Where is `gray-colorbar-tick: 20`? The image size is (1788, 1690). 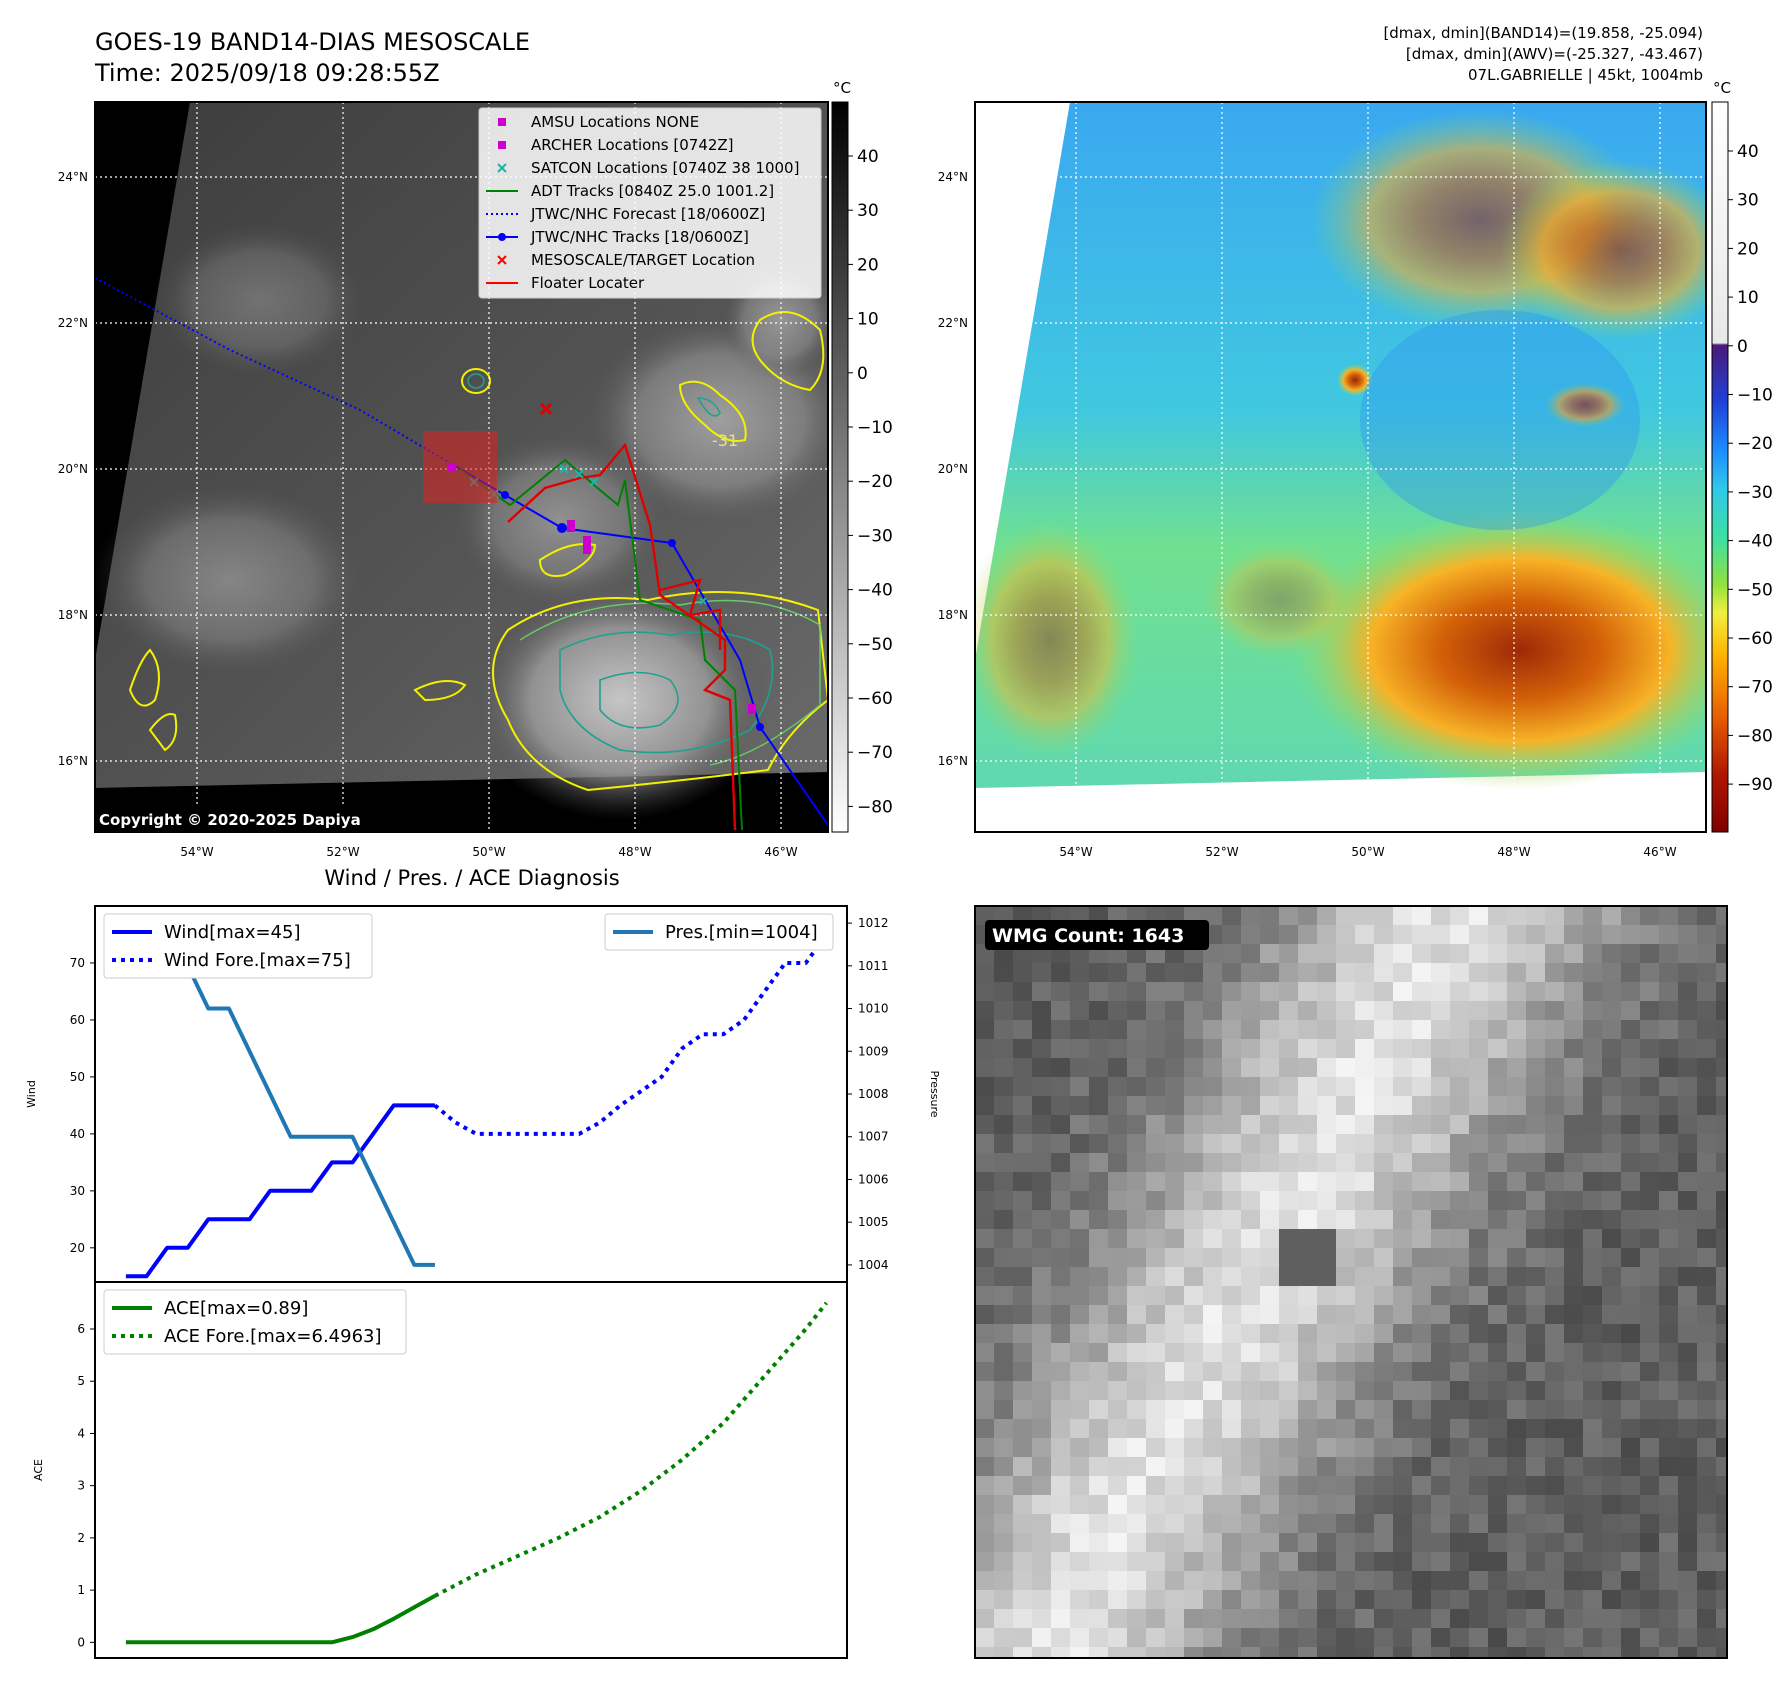
gray-colorbar-tick: 20 is located at coordinates (868, 265).